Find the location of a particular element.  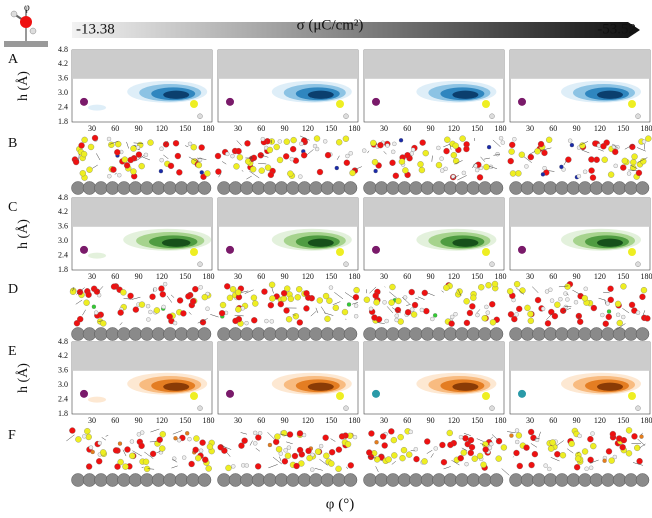

inset-diagram: φ is located at coordinates (26, 24).